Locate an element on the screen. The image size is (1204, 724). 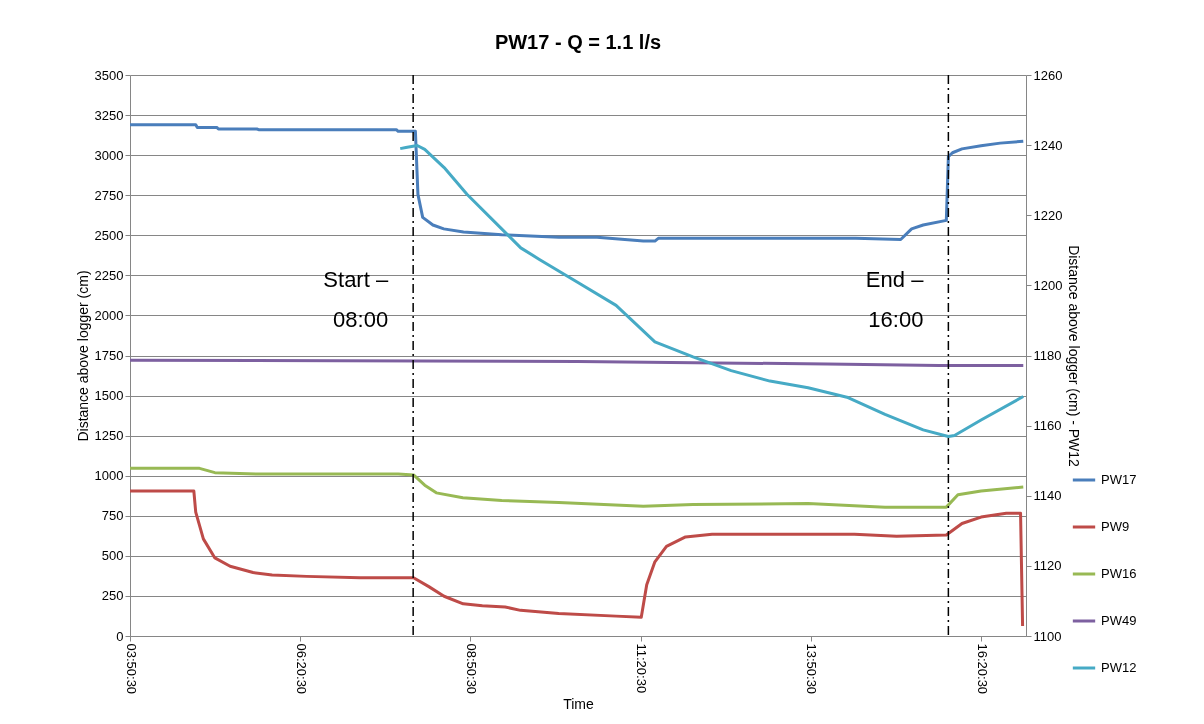
legend-label: PW16 is located at coordinates (1119, 573).